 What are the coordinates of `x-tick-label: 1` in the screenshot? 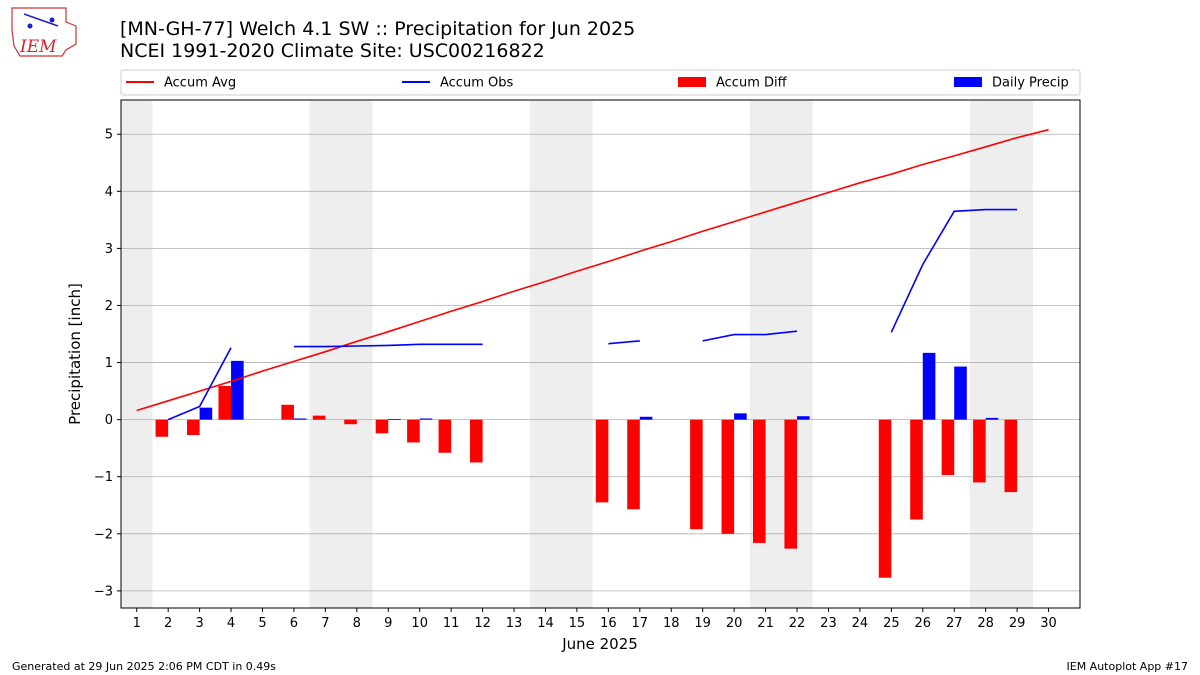 It's located at (137, 623).